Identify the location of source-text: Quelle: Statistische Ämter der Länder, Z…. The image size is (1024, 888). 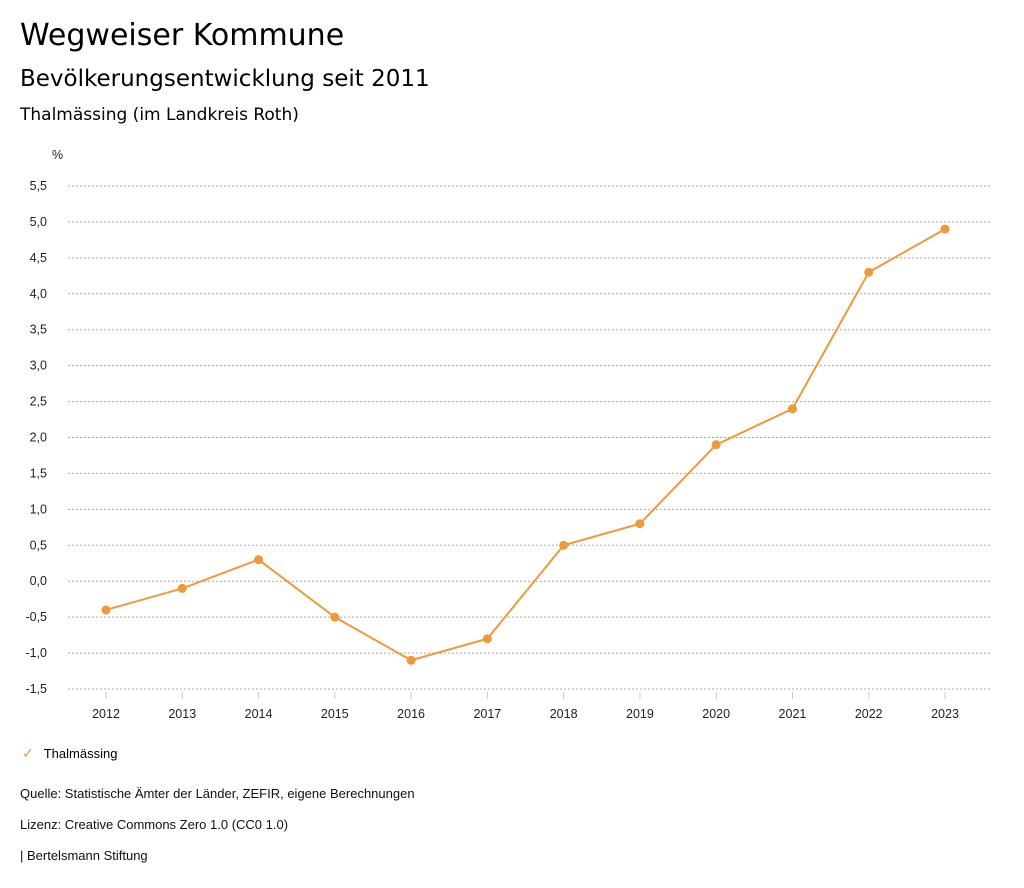
(217, 793).